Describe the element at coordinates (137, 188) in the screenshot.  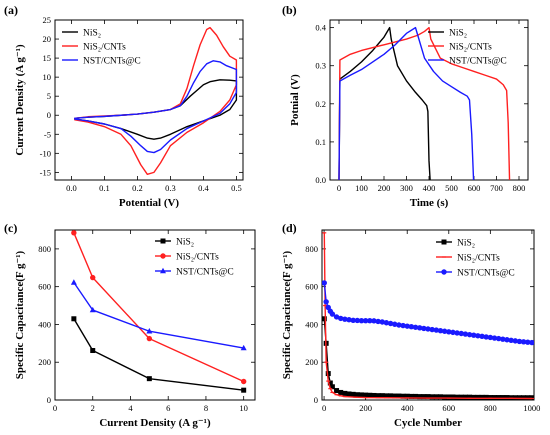
I see `x-tick-label: 0.2` at that location.